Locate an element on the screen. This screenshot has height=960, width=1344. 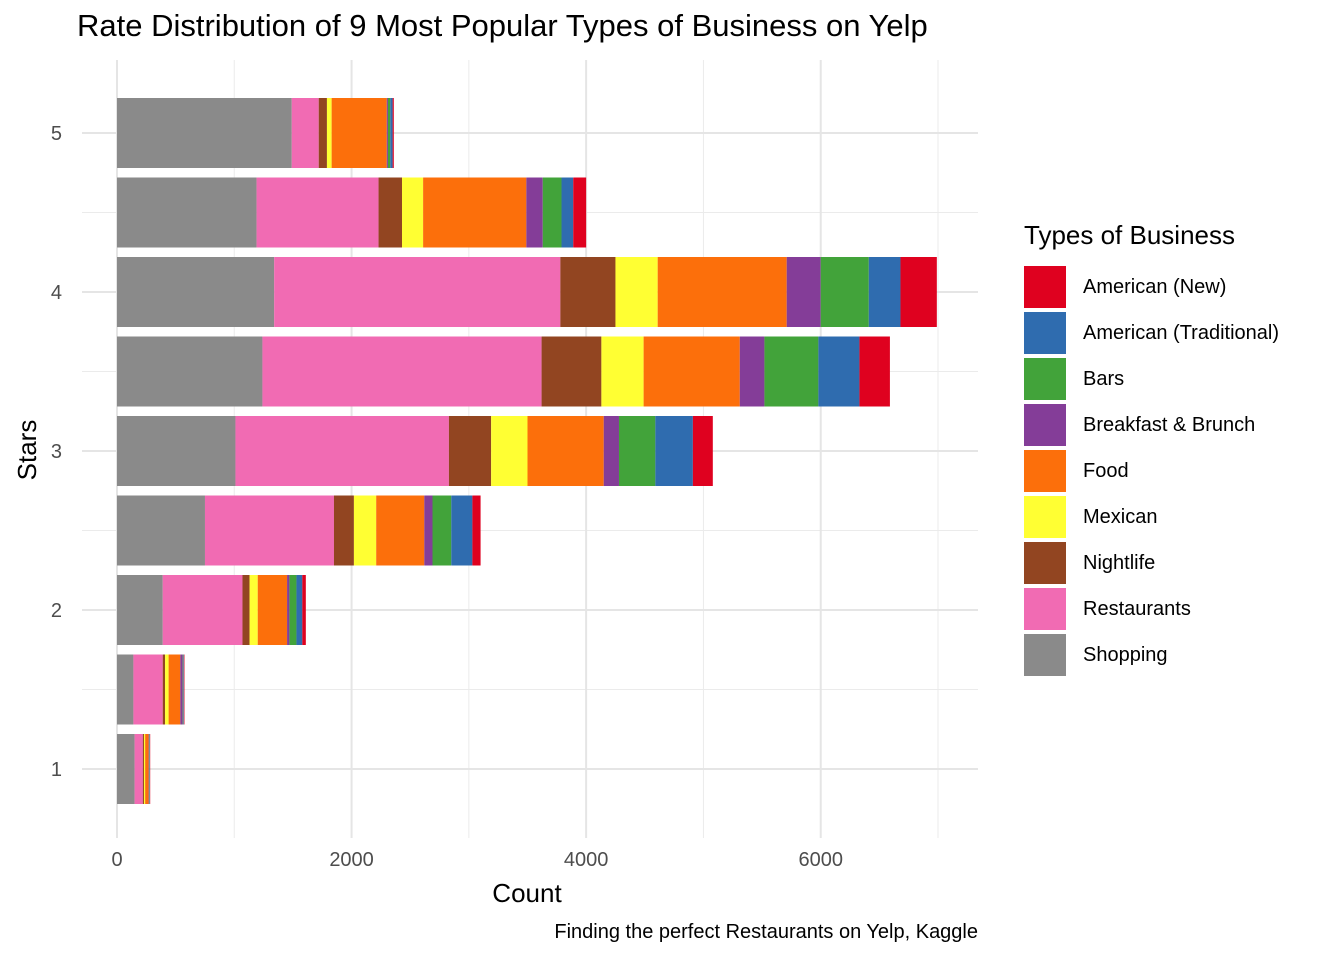
legend-item-restaurants: Restaurants is located at coordinates (1151, 609).